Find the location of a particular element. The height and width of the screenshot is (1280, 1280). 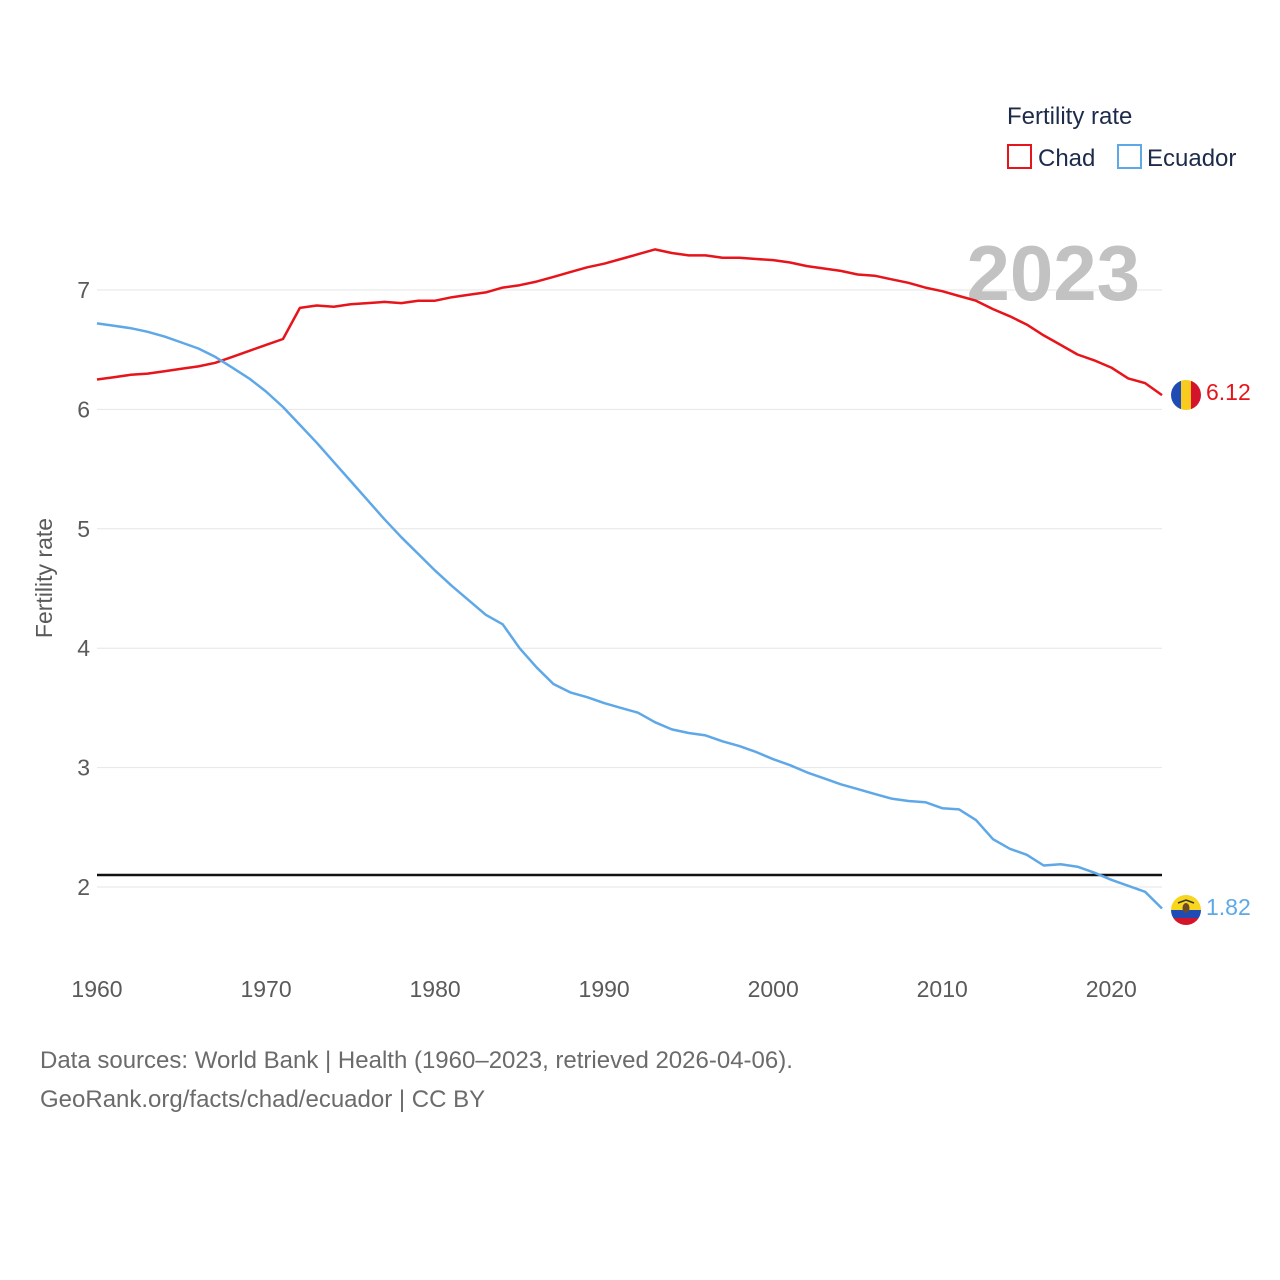

y-tick-label: 6 is located at coordinates (83, 409).